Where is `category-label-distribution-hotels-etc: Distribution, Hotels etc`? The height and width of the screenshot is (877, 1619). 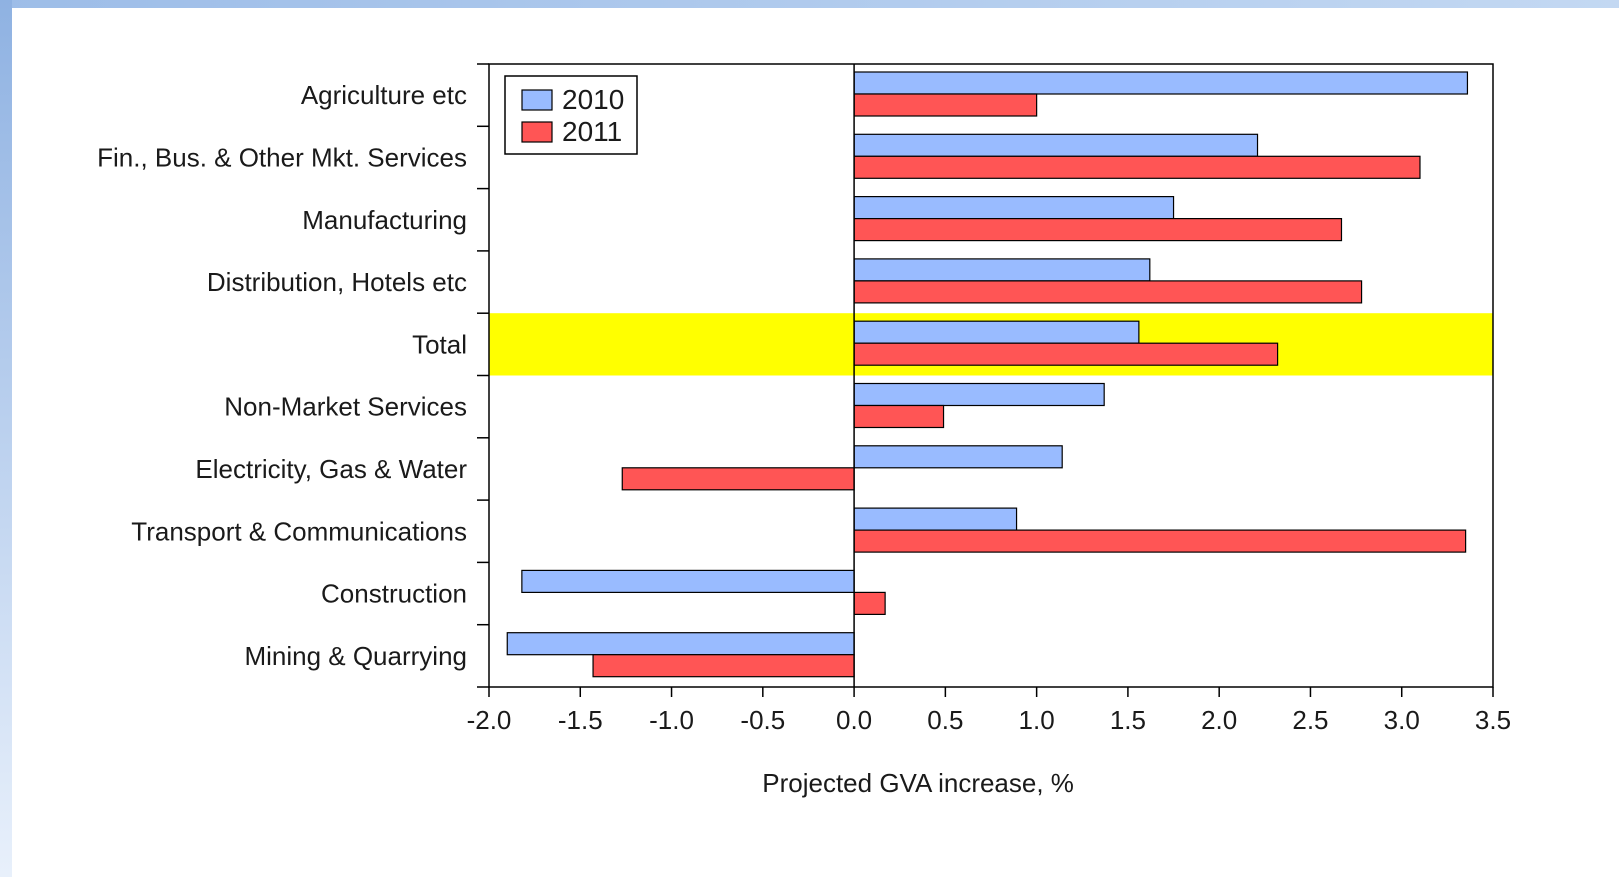 category-label-distribution-hotels-etc: Distribution, Hotels etc is located at coordinates (337, 282).